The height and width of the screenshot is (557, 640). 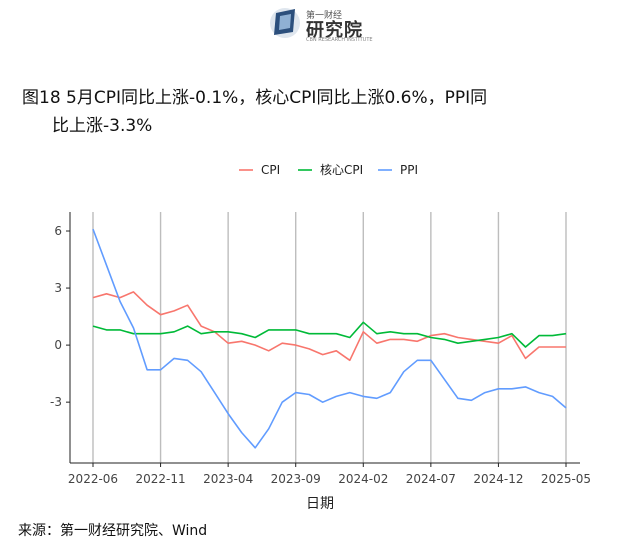 I want to click on legend-label-PPI: PPI, so click(x=409, y=170).